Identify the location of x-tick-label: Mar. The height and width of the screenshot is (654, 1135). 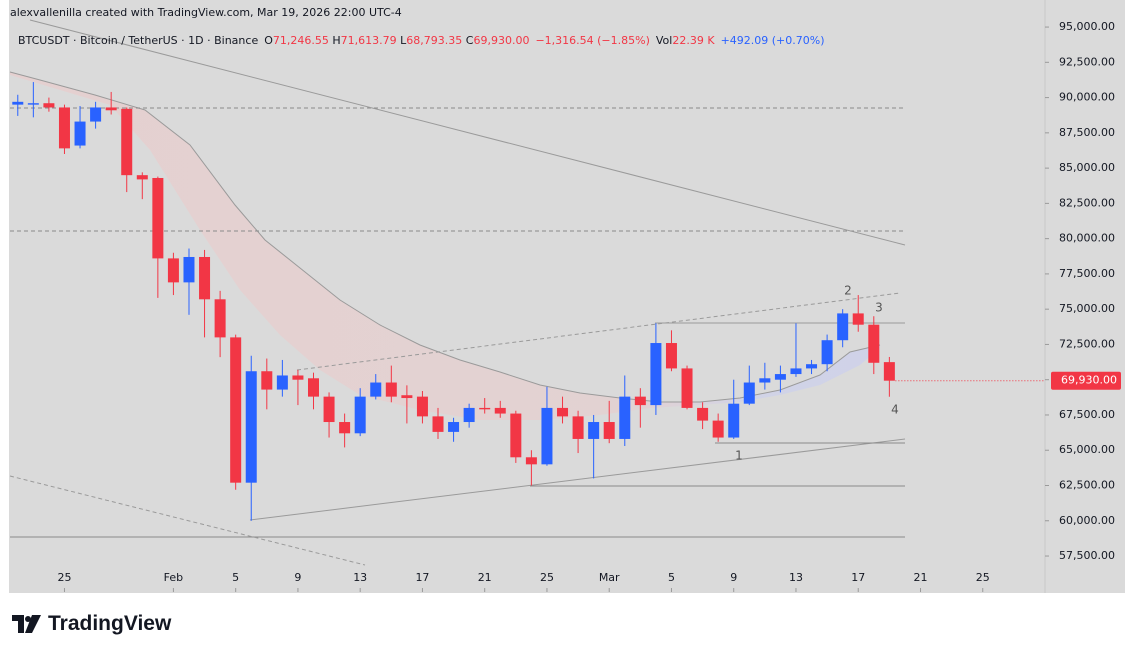
(609, 577).